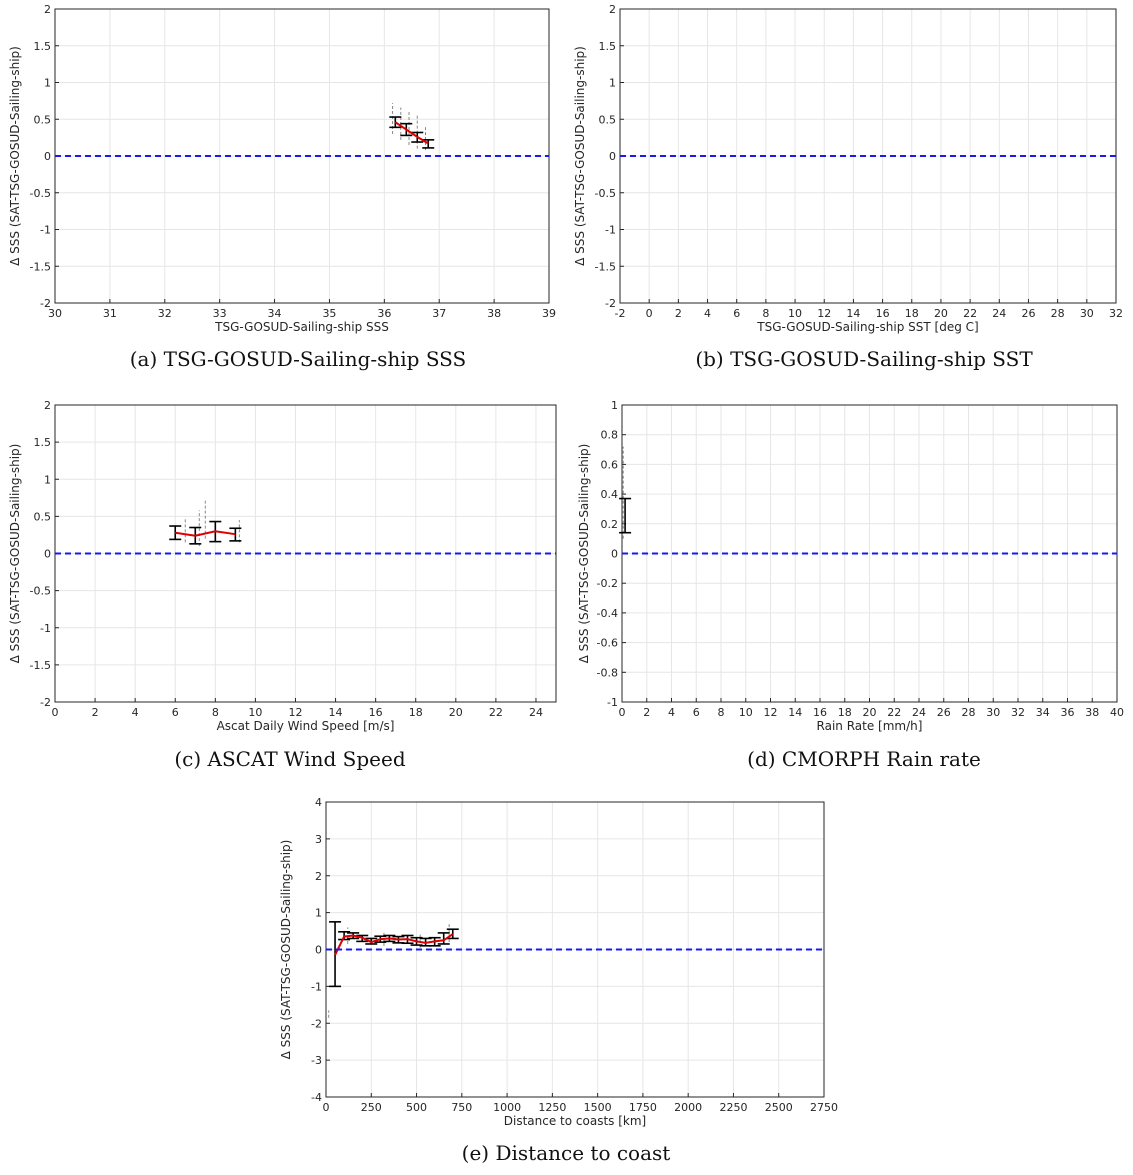  Describe the element at coordinates (607, 583) in the screenshot. I see `y-tick-label: -0.2` at that location.